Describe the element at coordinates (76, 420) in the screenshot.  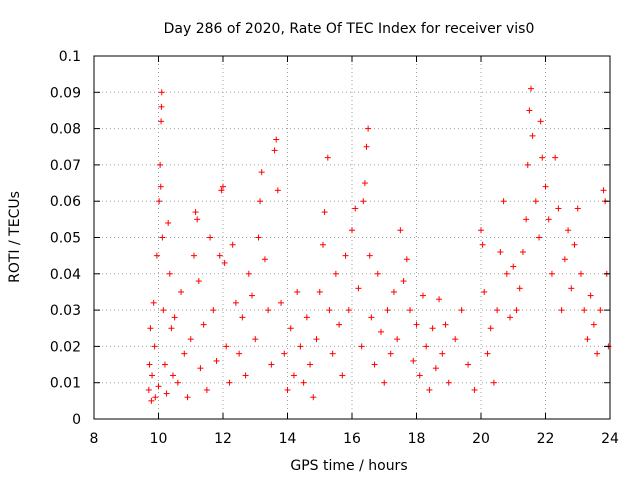
I see `y-tick-label: 0` at that location.